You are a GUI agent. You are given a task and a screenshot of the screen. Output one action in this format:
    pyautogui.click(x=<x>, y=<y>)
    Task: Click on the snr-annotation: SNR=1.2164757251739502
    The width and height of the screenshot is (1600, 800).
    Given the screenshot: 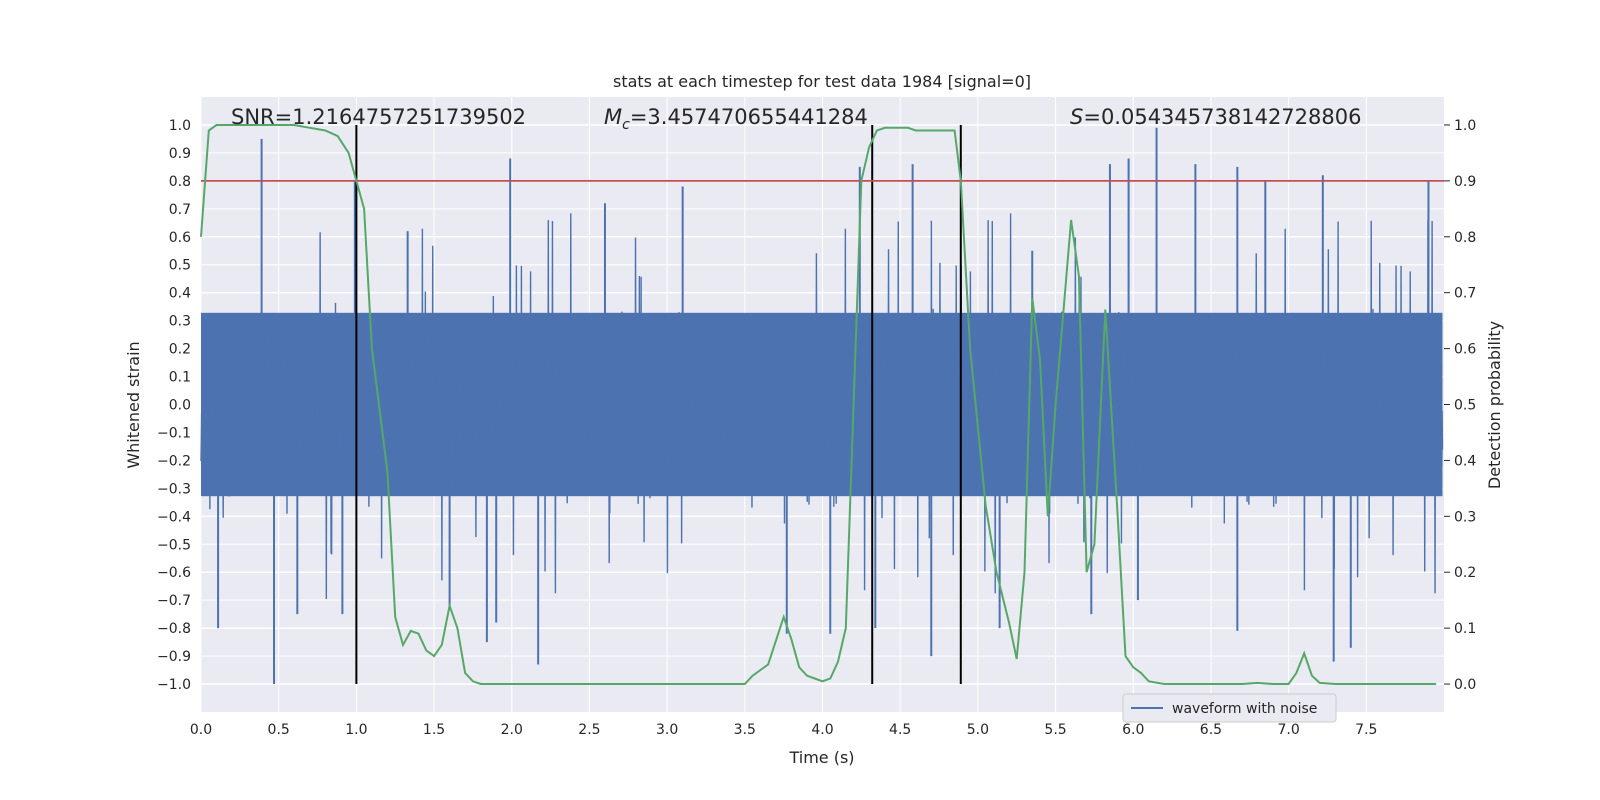 What is the action you would take?
    pyautogui.click(x=378, y=117)
    